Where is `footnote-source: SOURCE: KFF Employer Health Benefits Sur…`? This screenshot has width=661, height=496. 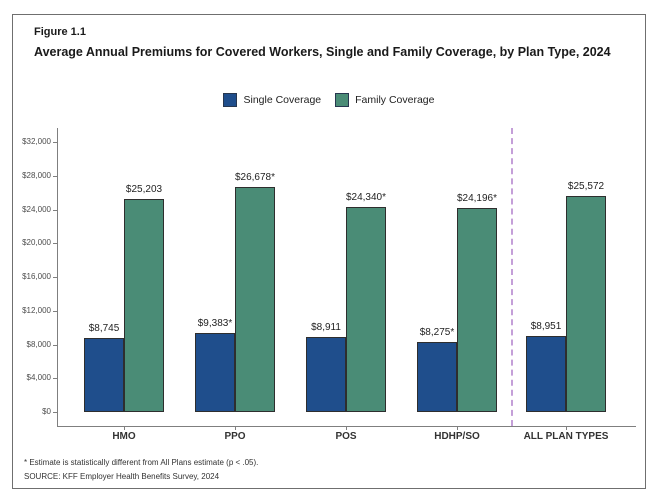 footnote-source: SOURCE: KFF Employer Health Benefits Sur… is located at coordinates (122, 476).